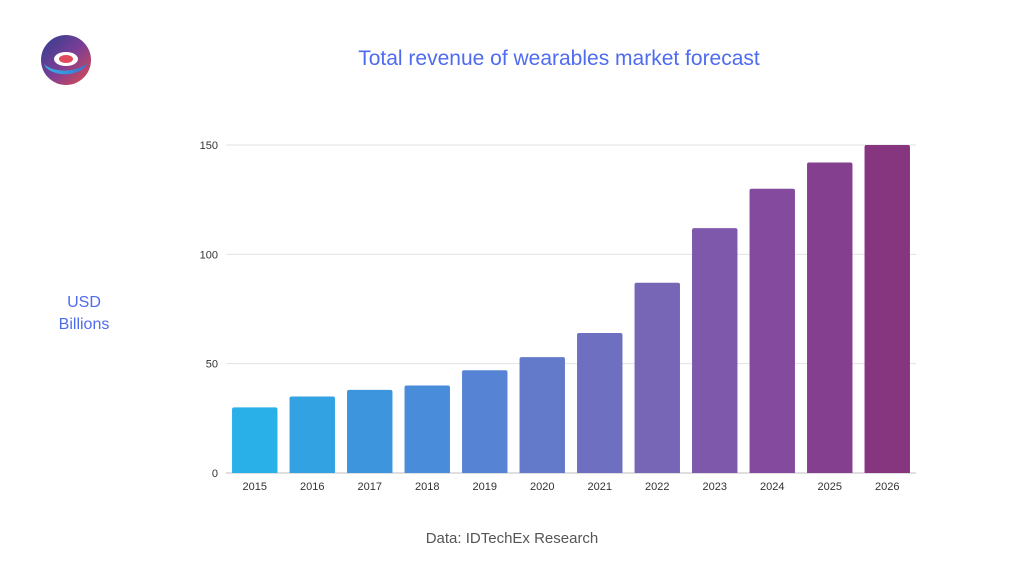 The height and width of the screenshot is (576, 1024). Describe the element at coordinates (84, 302) in the screenshot. I see `y-axis-label-line-1: USD` at that location.